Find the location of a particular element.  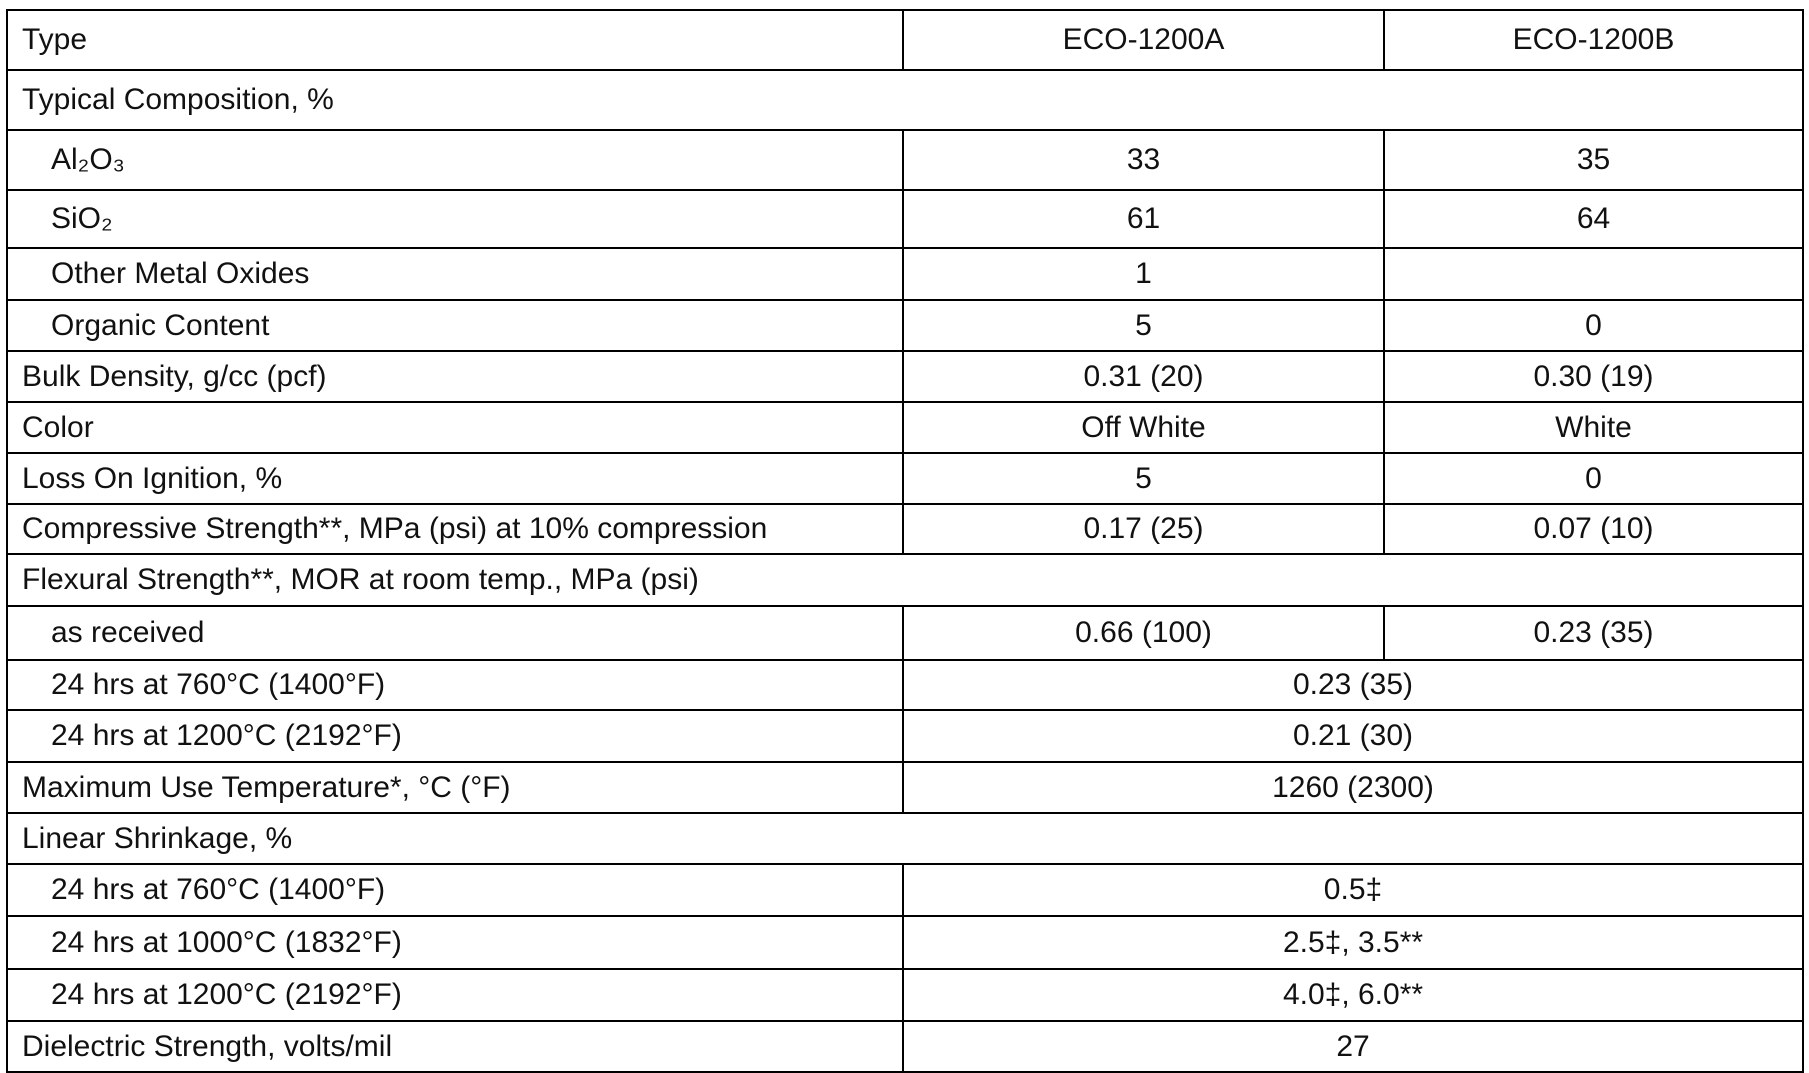

table-row: 24 hrs at 1200°C (2192°F) 0.21 (30) is located at coordinates (905, 736).